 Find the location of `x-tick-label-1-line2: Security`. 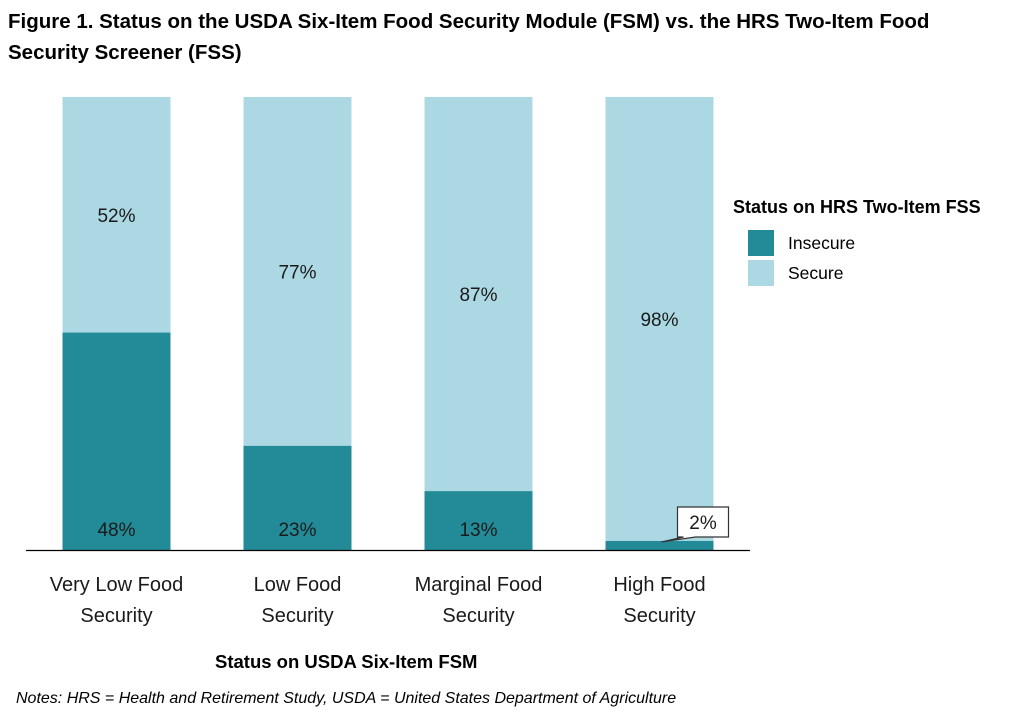

x-tick-label-1-line2: Security is located at coordinates (297, 616).